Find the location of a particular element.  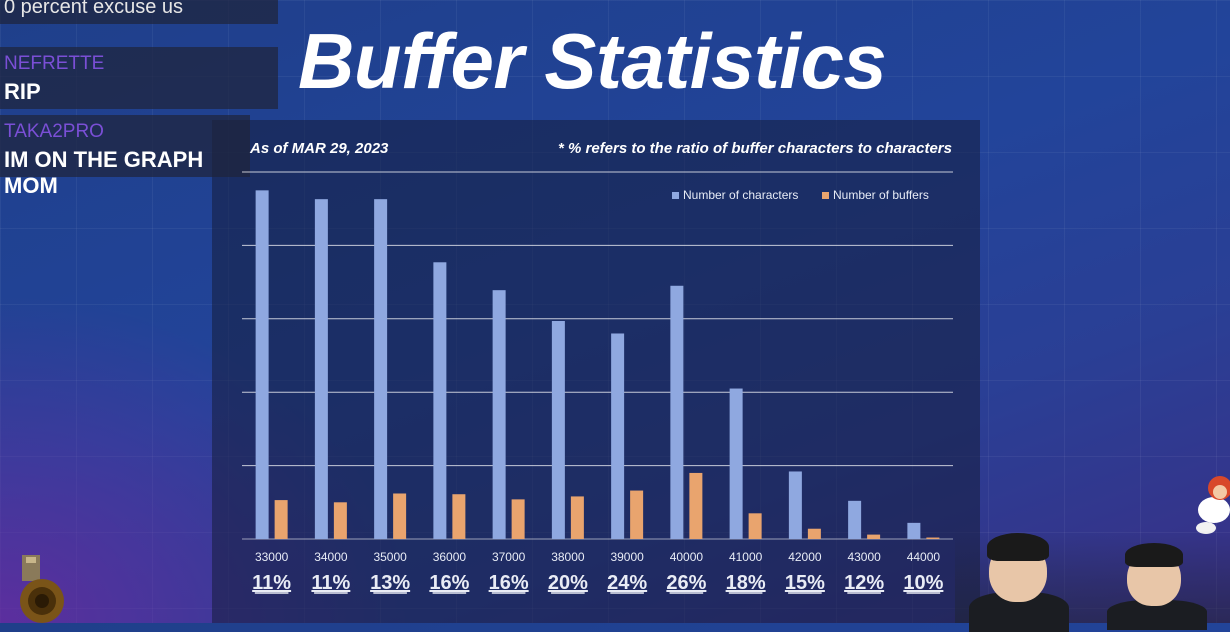

percent-label: 20% is located at coordinates (568, 583).